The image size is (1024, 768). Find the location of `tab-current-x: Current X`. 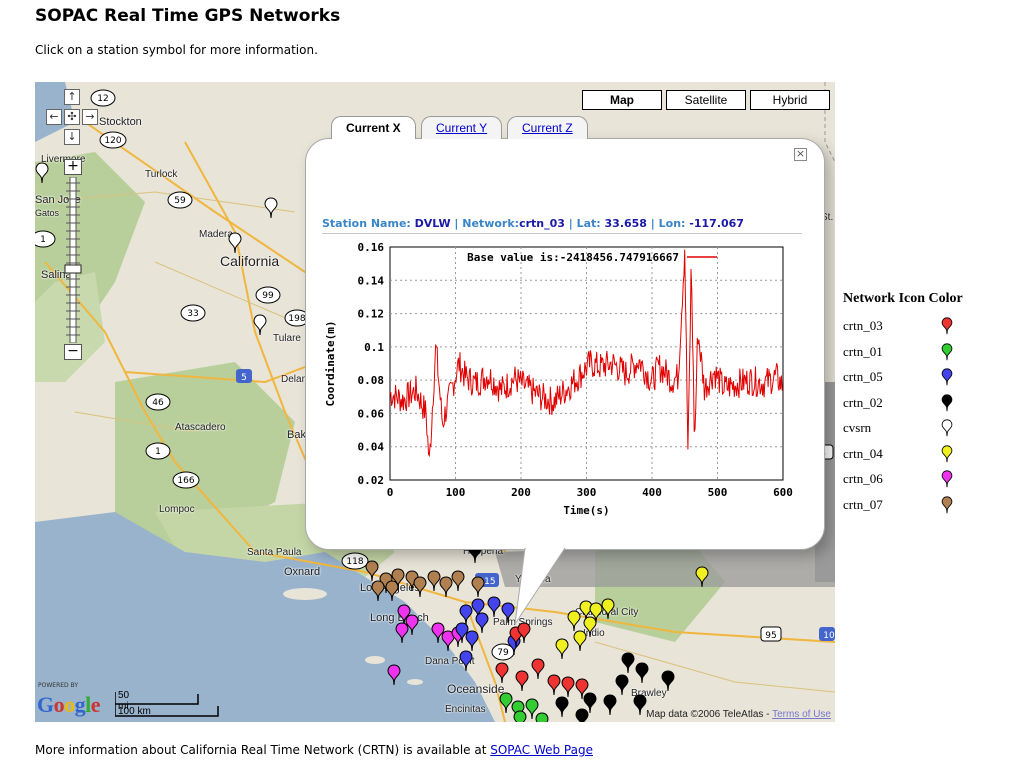

tab-current-x: Current X is located at coordinates (373, 127).